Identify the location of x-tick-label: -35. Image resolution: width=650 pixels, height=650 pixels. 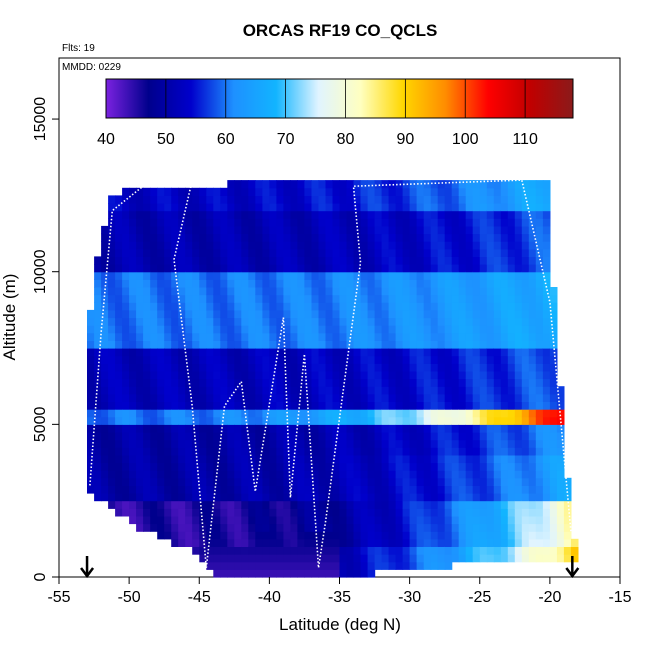
(339, 597).